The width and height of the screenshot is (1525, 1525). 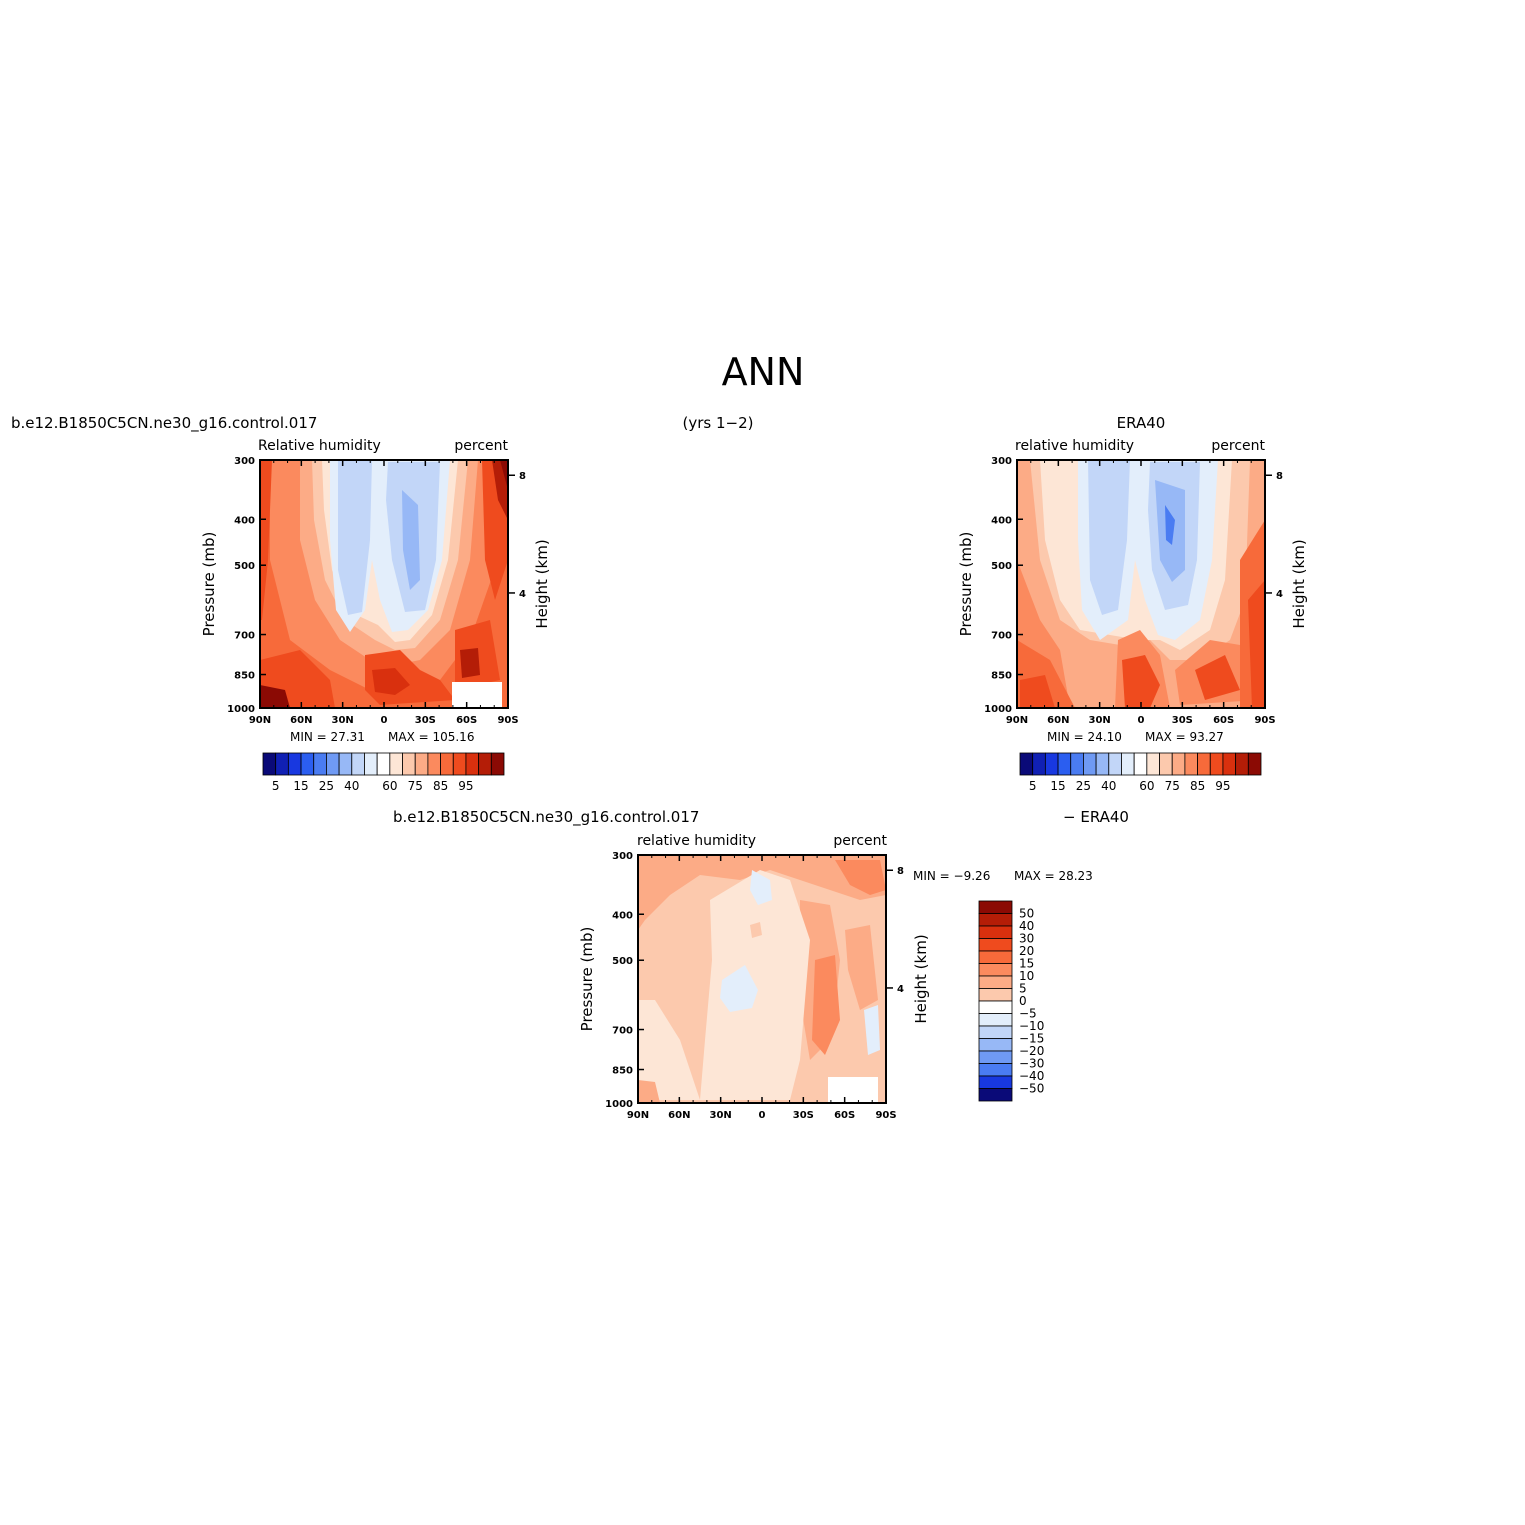 I want to click on panel-diff-units: percent, so click(x=860, y=841).